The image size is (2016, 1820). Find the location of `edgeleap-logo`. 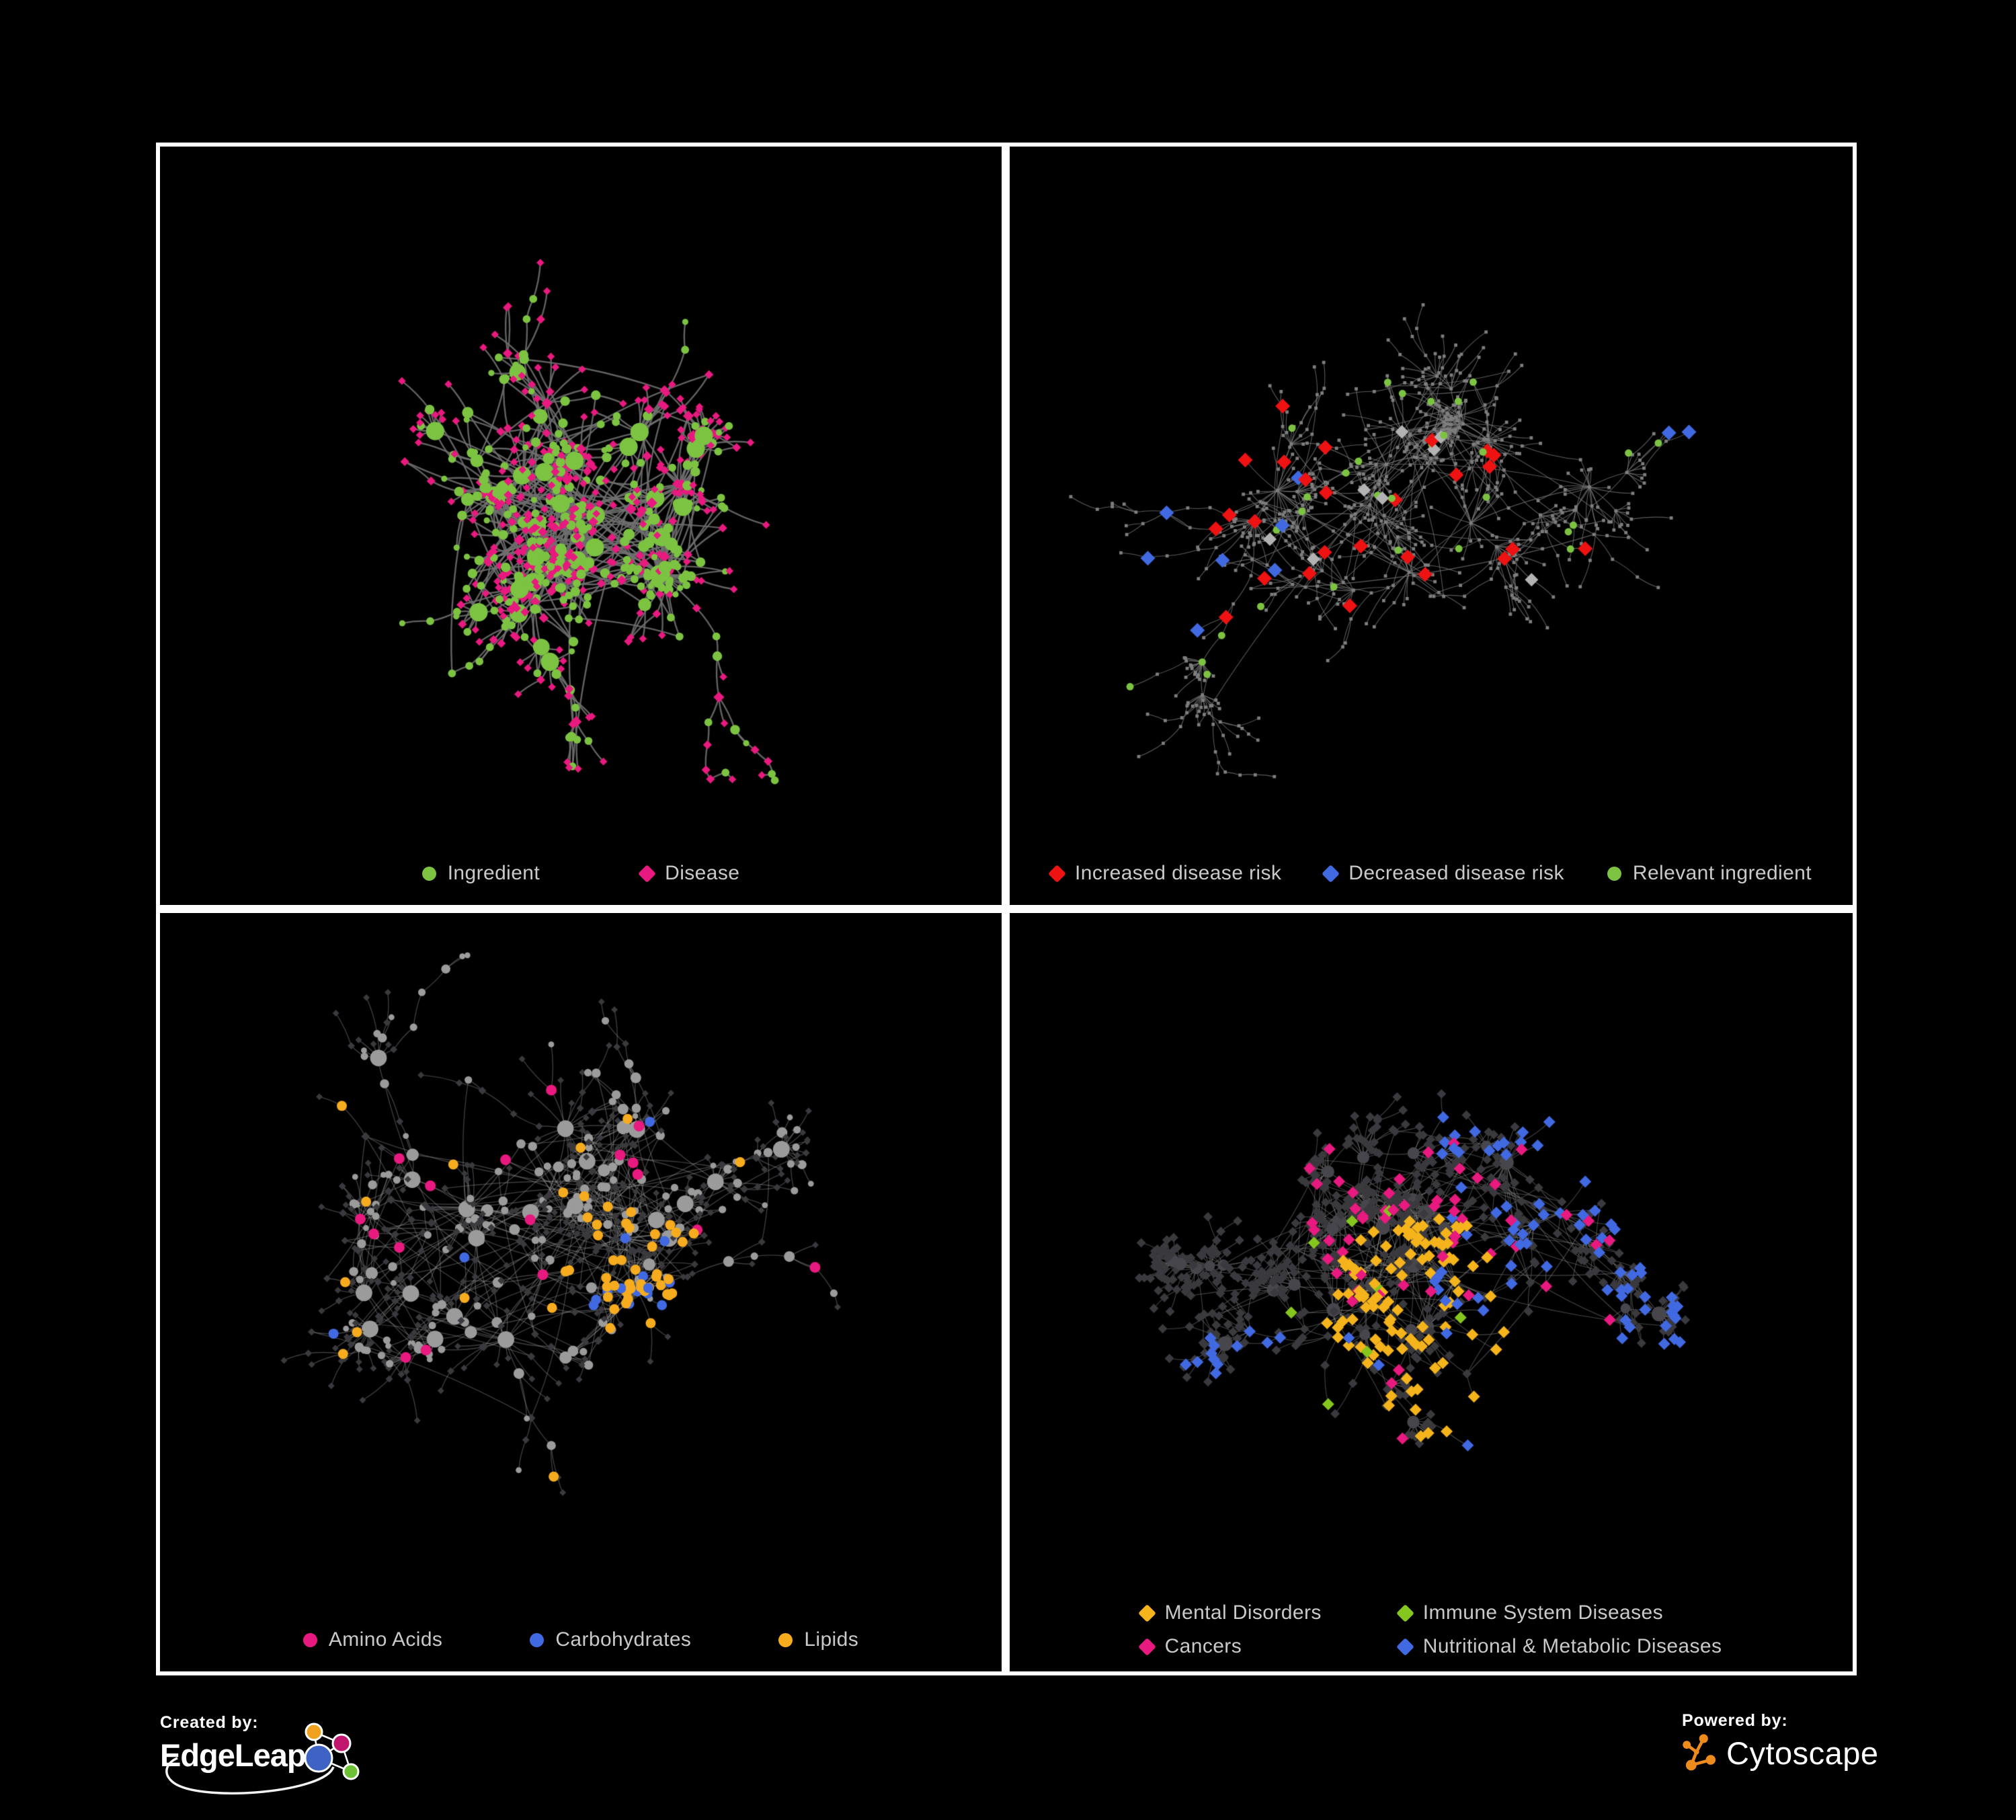

edgeleap-logo is located at coordinates (262, 1759).